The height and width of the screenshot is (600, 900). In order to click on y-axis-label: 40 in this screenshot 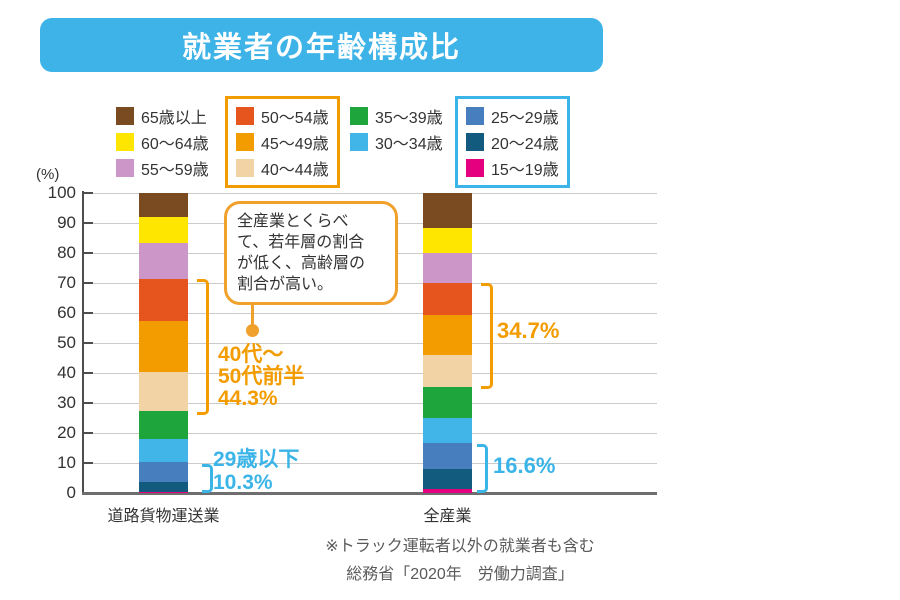, I will do `click(66, 372)`.